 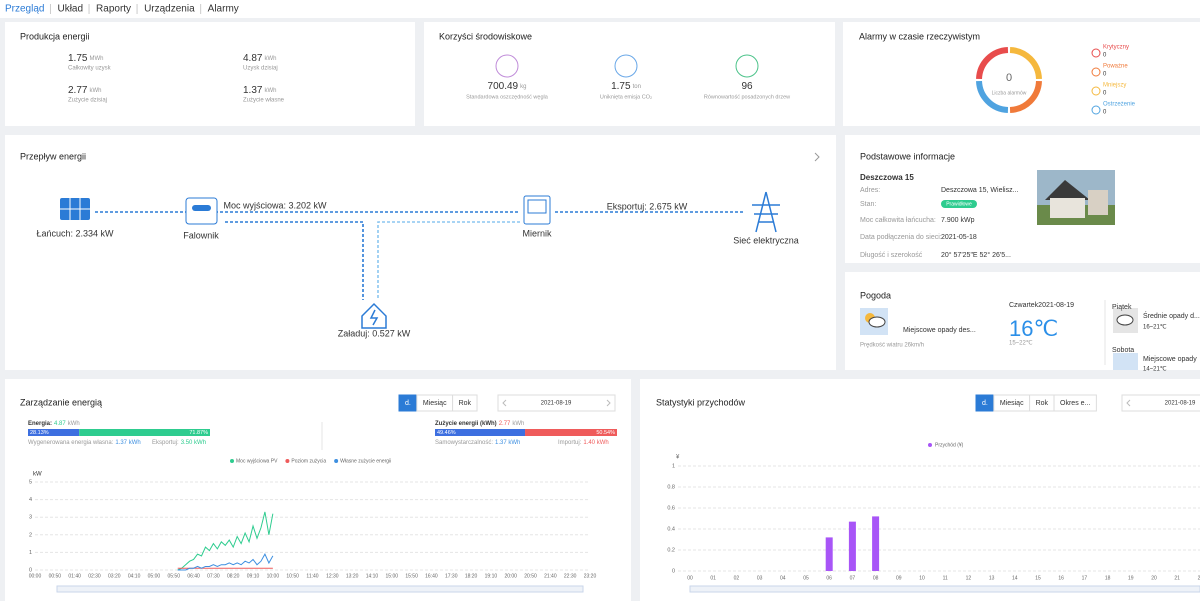 I want to click on x-tick-label: 11, so click(x=945, y=578).